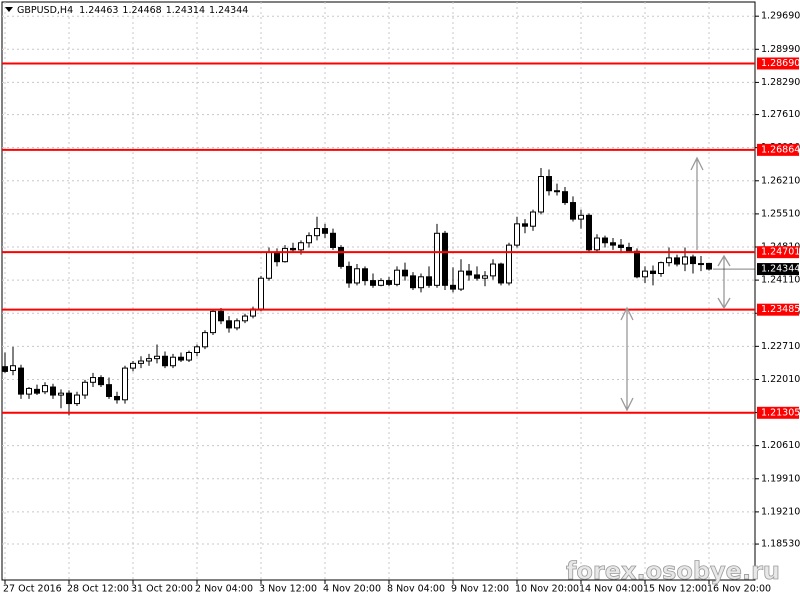 The width and height of the screenshot is (800, 600). I want to click on header-icon, so click(9, 9).